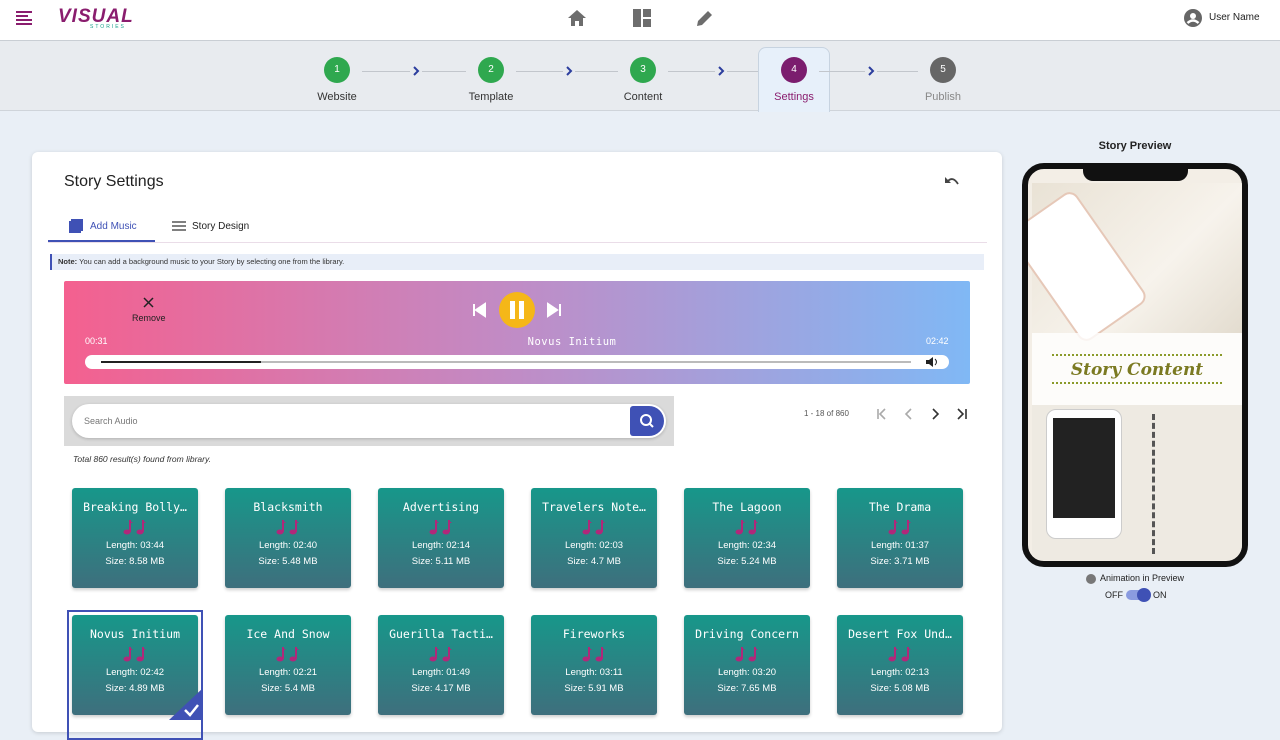  I want to click on help-icon, so click(1091, 579).